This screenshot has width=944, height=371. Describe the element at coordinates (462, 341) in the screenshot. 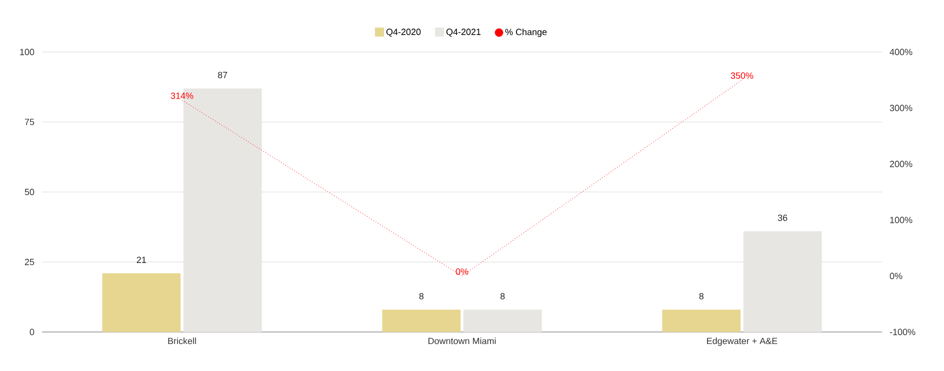

I see `x-tick-label: Downtown Miami` at that location.